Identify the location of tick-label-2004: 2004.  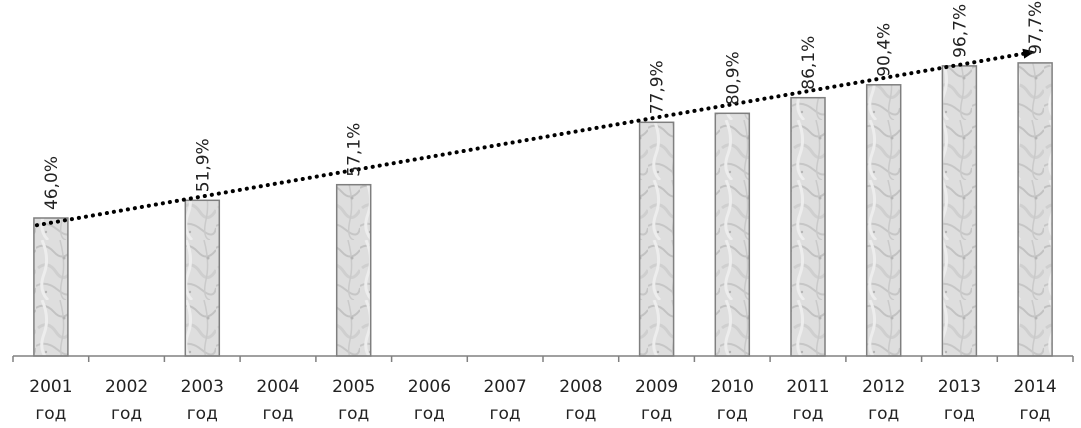
(277, 387).